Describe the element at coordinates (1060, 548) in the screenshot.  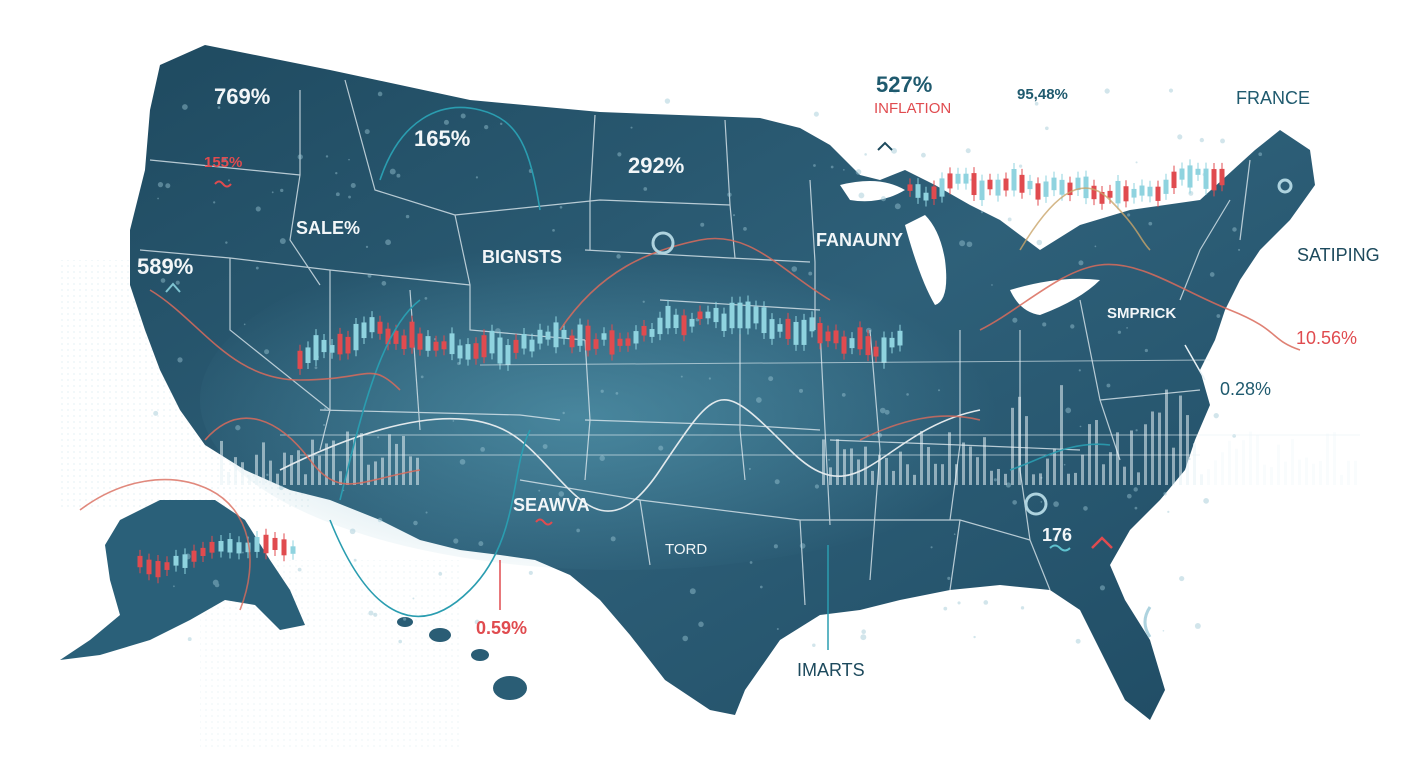
I see `wave-icon` at that location.